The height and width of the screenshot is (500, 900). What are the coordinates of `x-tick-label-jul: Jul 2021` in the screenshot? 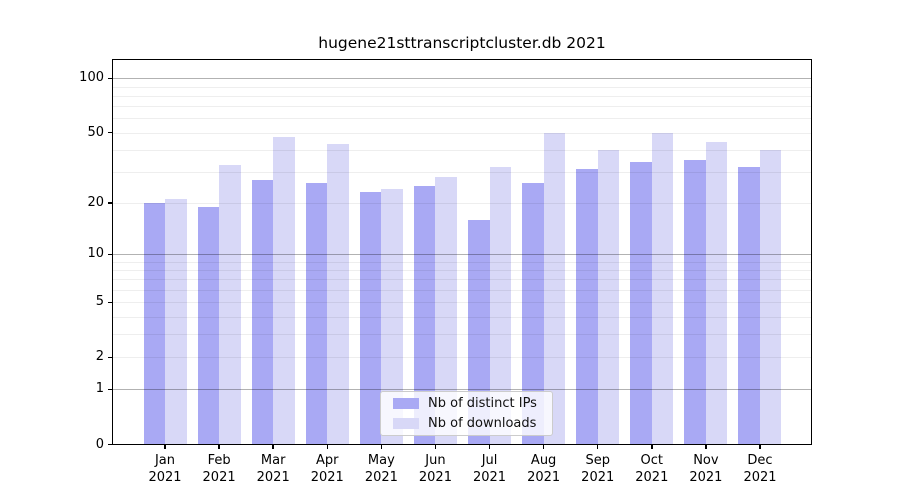 It's located at (489, 469).